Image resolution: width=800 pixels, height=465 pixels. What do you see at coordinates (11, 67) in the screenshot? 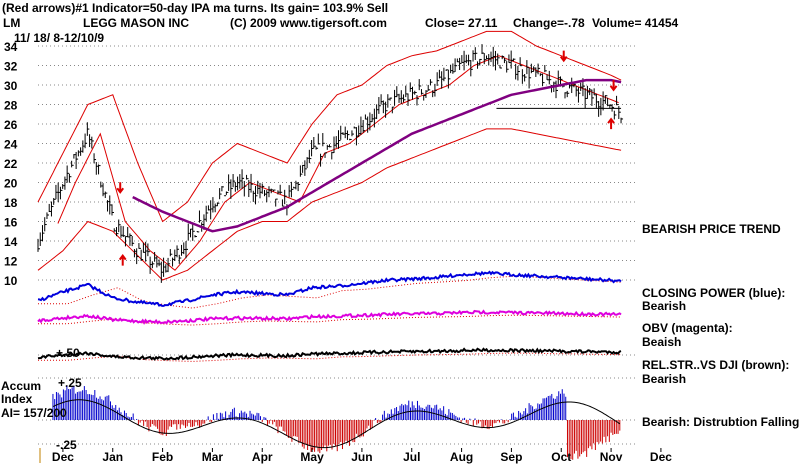
I see `y-tick-label: 32` at bounding box center [11, 67].